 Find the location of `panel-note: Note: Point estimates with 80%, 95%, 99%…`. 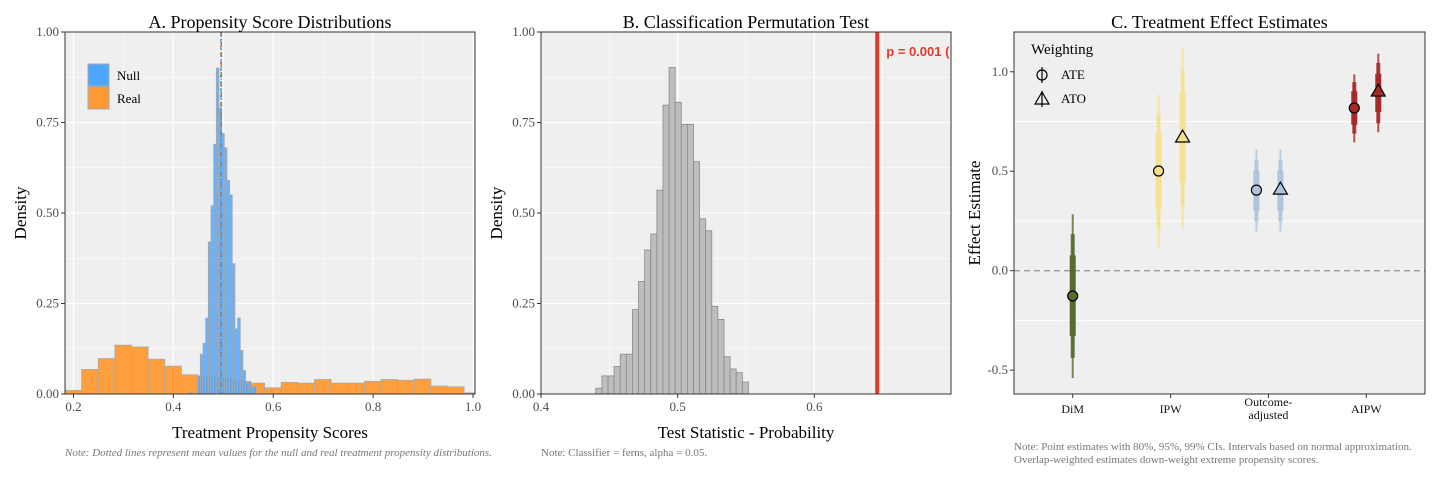

panel-note: Note: Point estimates with 80%, 95%, 99%… is located at coordinates (1213, 447).